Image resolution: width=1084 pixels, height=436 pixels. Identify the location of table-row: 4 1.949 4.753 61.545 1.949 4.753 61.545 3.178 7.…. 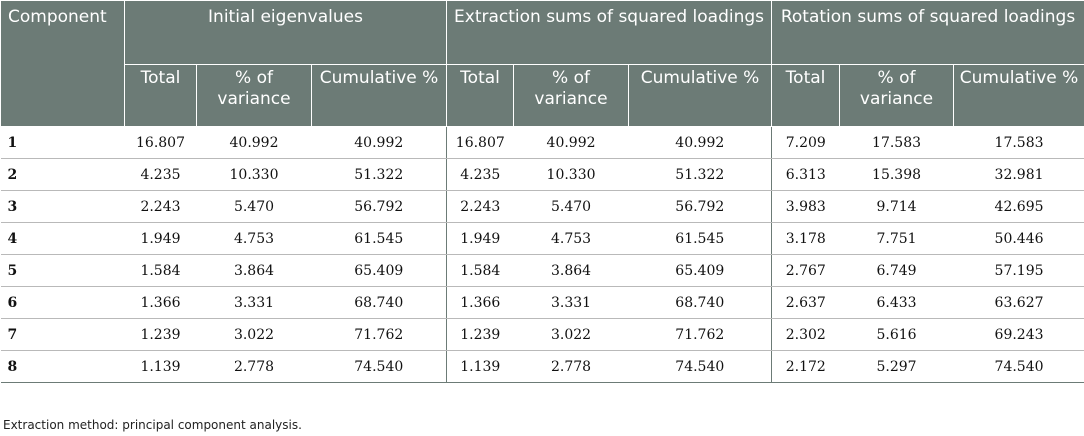
(542, 238).